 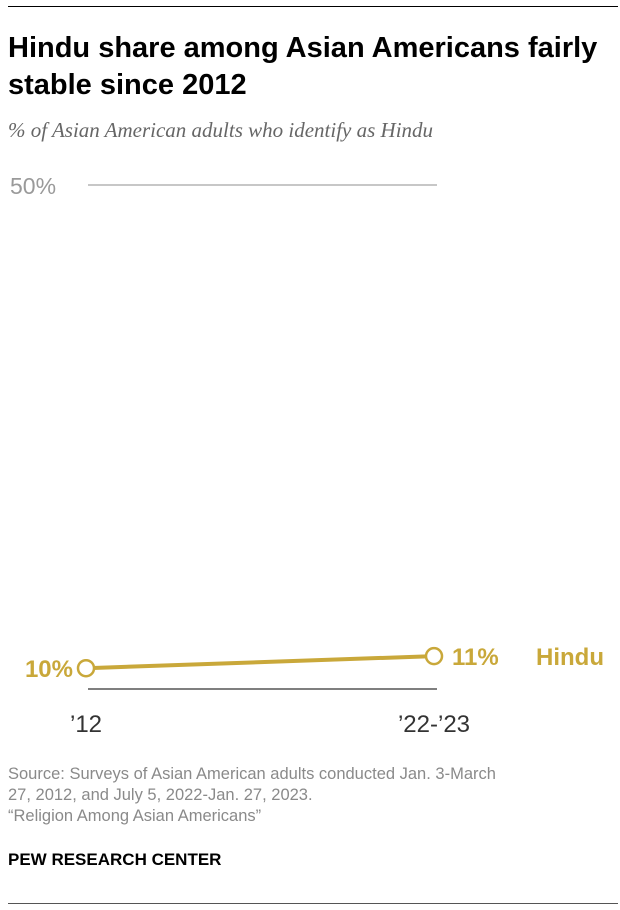 What do you see at coordinates (115, 859) in the screenshot?
I see `organization-label: PEW RESEARCH CENTER` at bounding box center [115, 859].